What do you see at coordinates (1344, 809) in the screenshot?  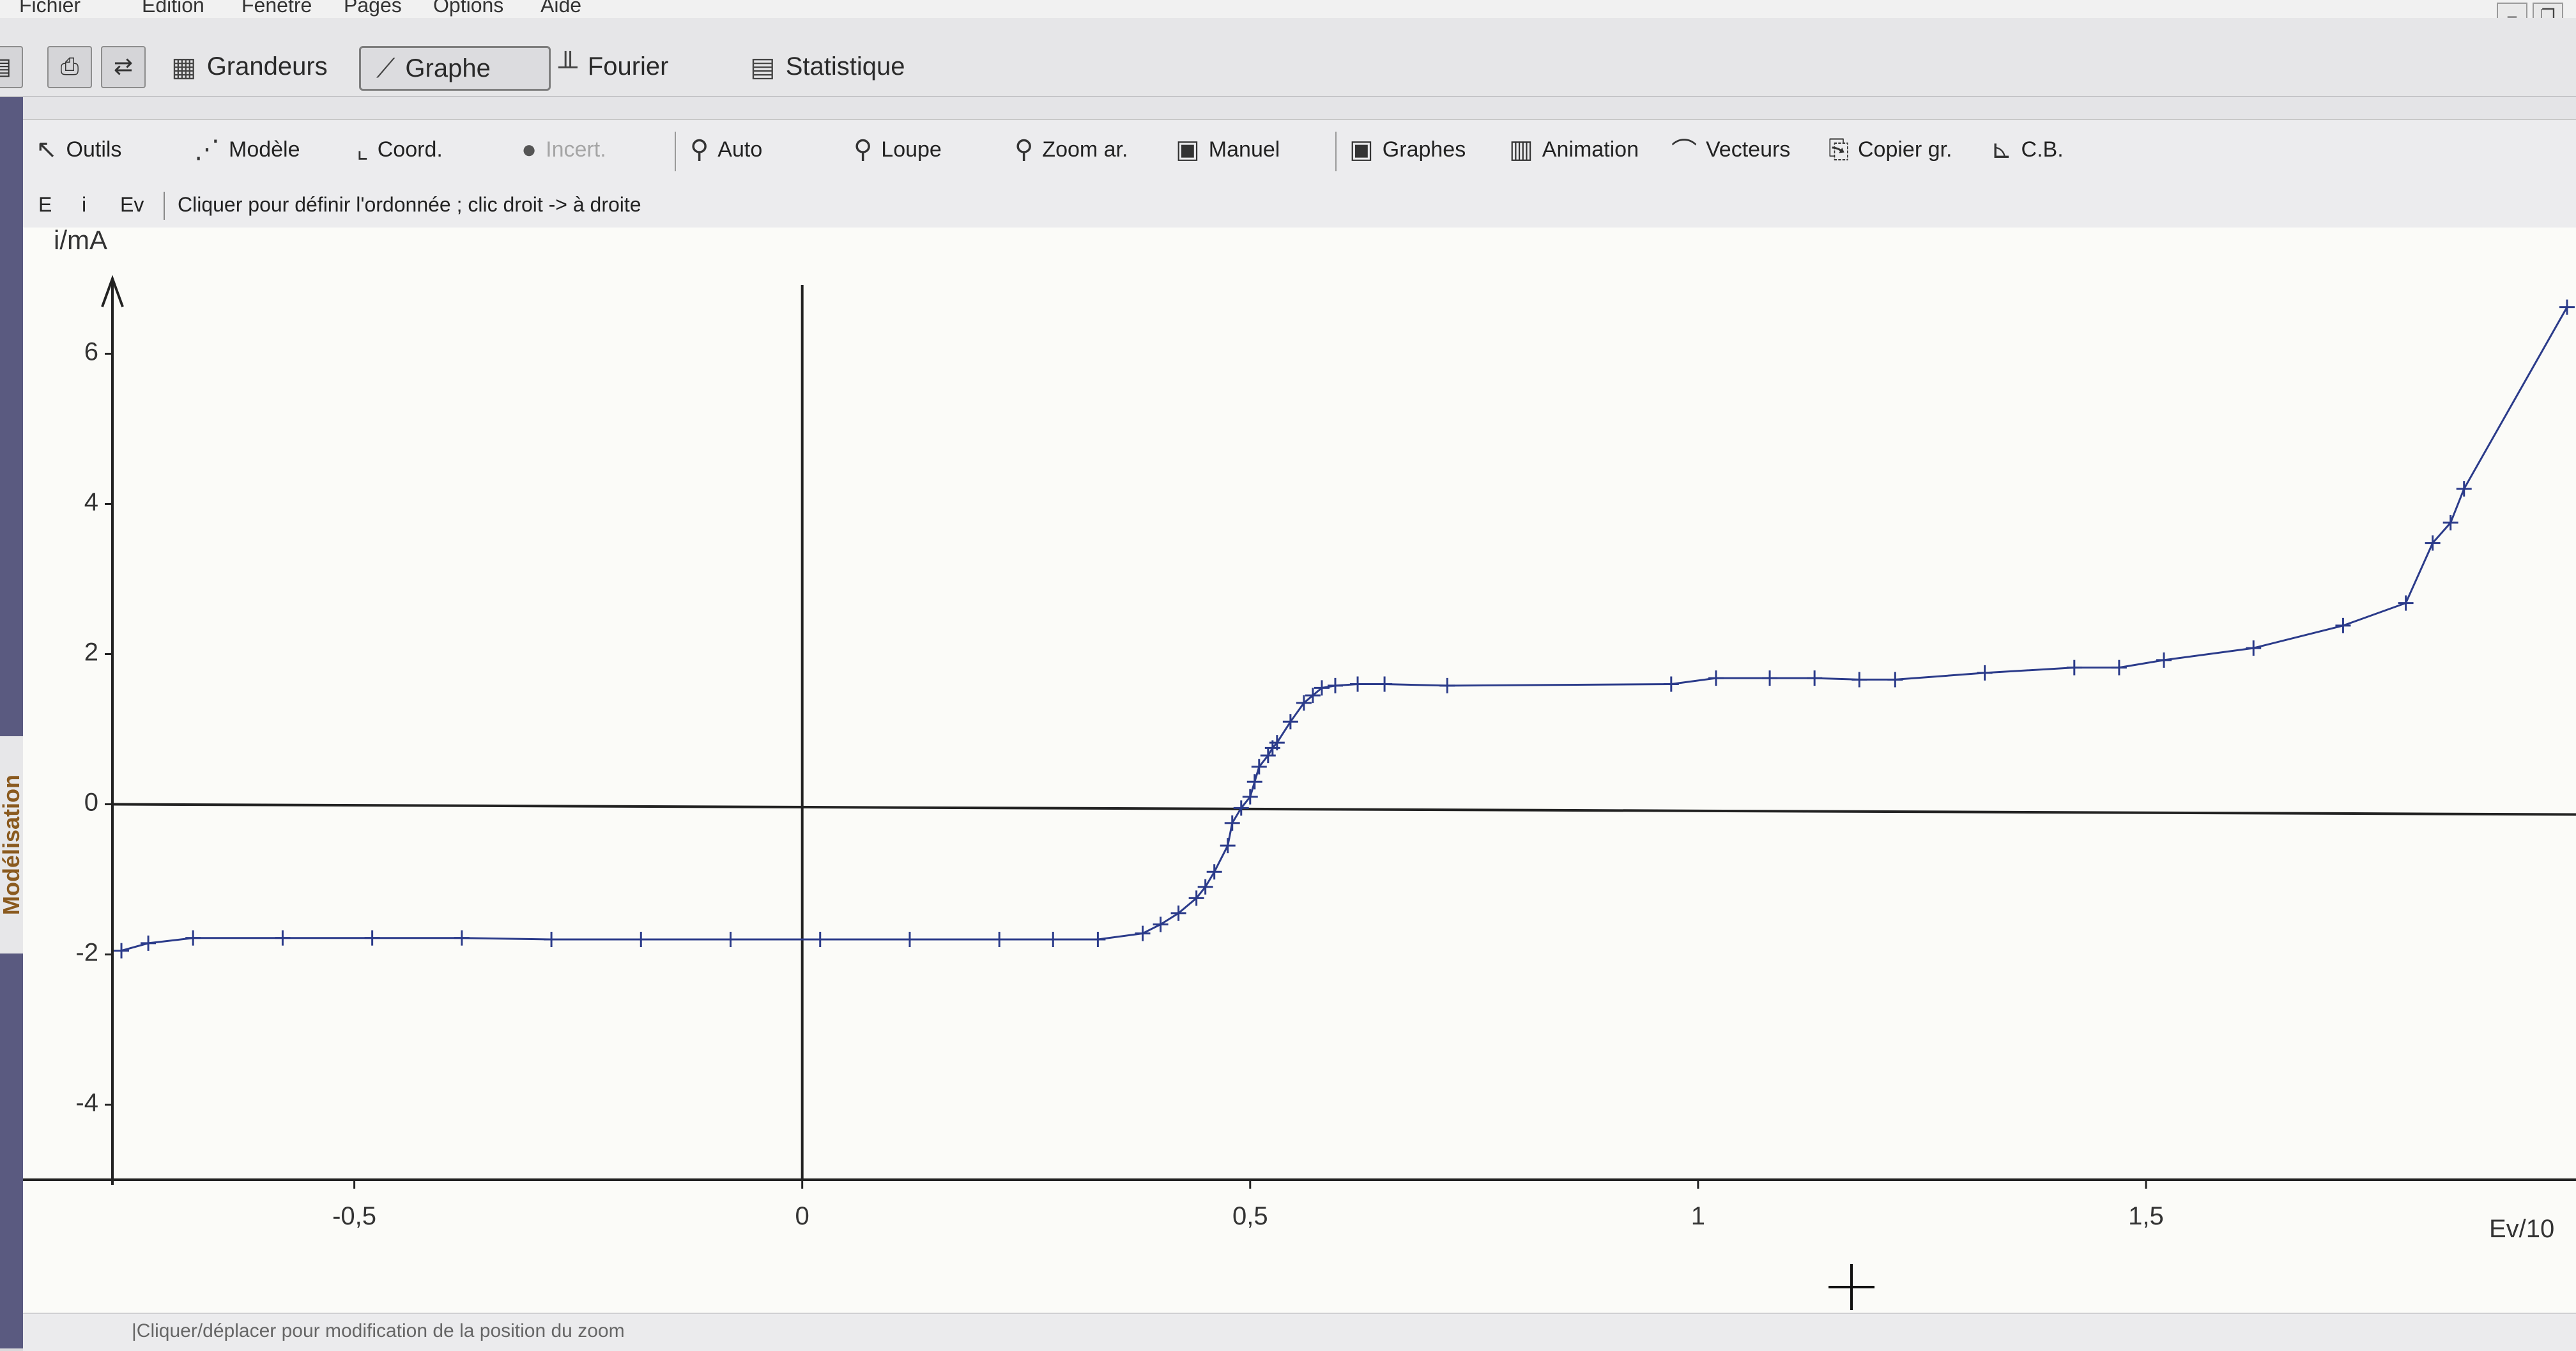 I see `zero-horizontal-line` at bounding box center [1344, 809].